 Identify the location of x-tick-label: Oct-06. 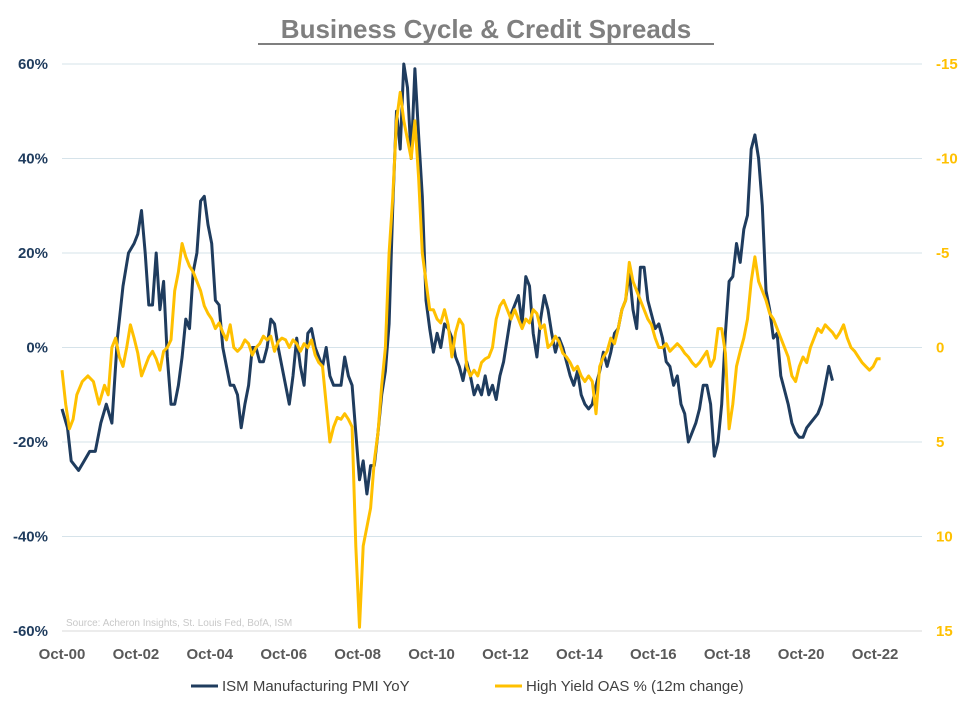
(283, 654).